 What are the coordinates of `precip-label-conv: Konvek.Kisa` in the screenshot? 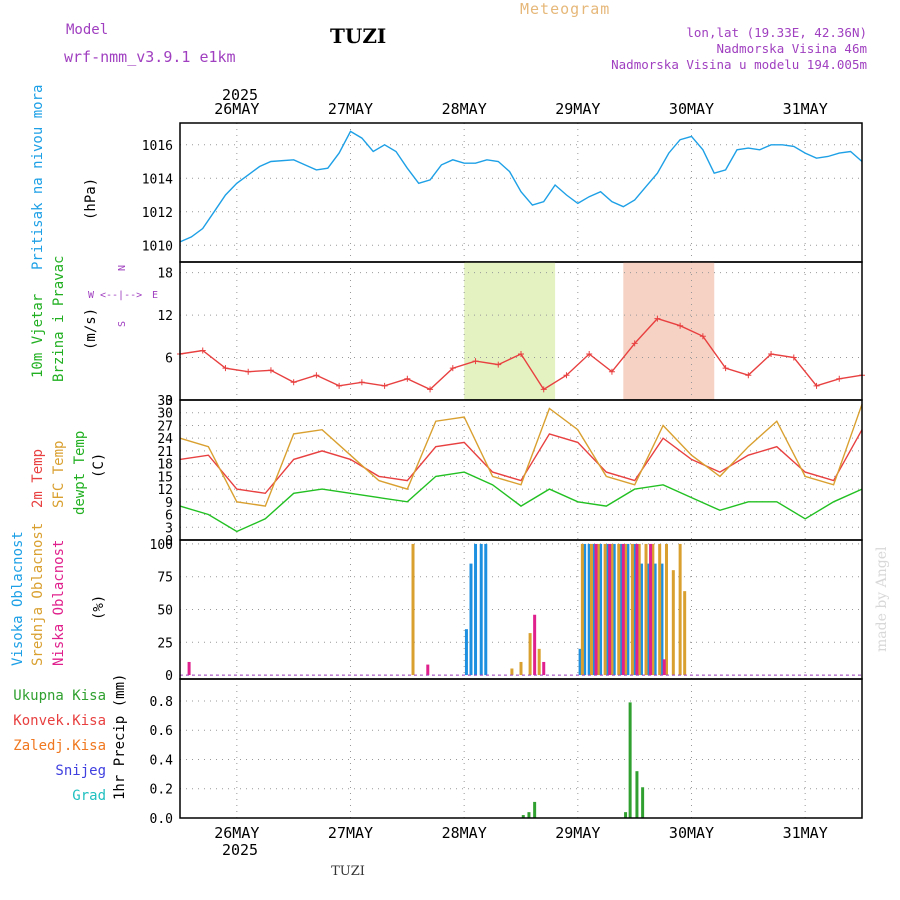 It's located at (59, 721).